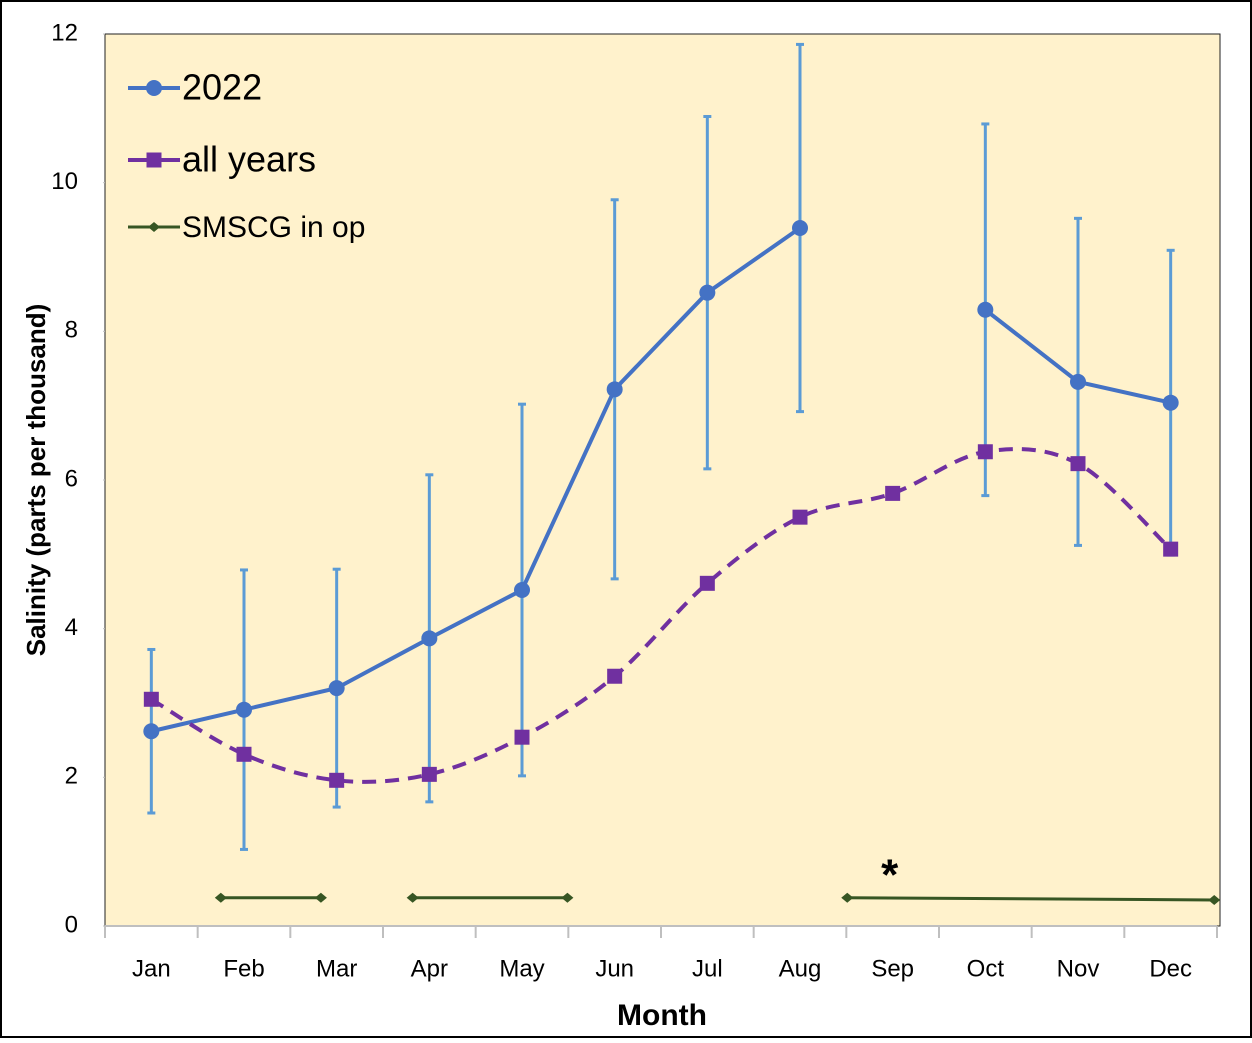  Describe the element at coordinates (800, 968) in the screenshot. I see `x-tick-label: Aug` at that location.